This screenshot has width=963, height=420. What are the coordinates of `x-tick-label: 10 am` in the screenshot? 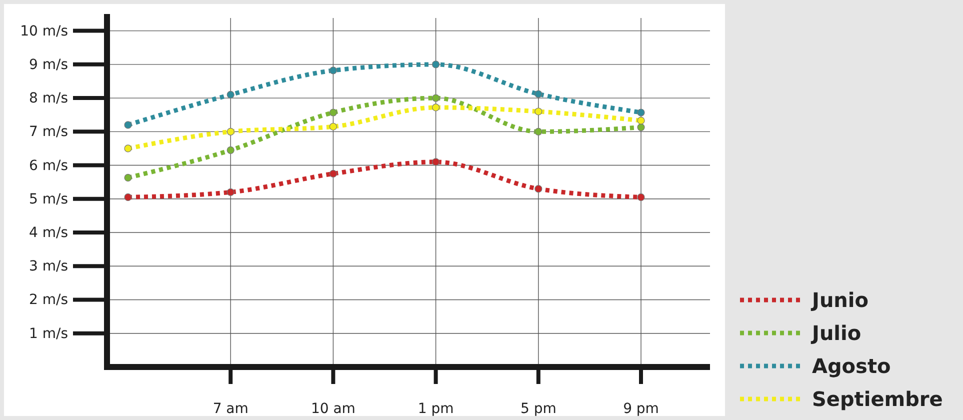 It's located at (333, 408).